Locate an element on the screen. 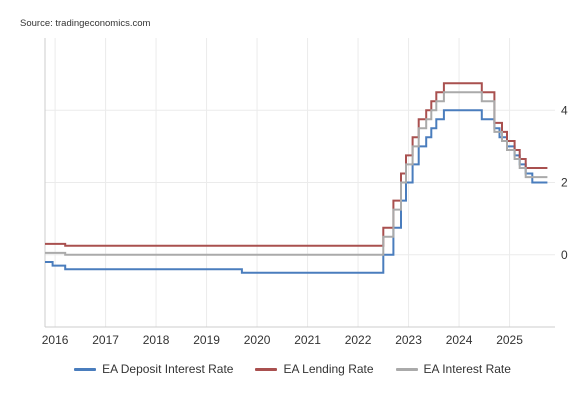  y-tick-label: 2 is located at coordinates (564, 183).